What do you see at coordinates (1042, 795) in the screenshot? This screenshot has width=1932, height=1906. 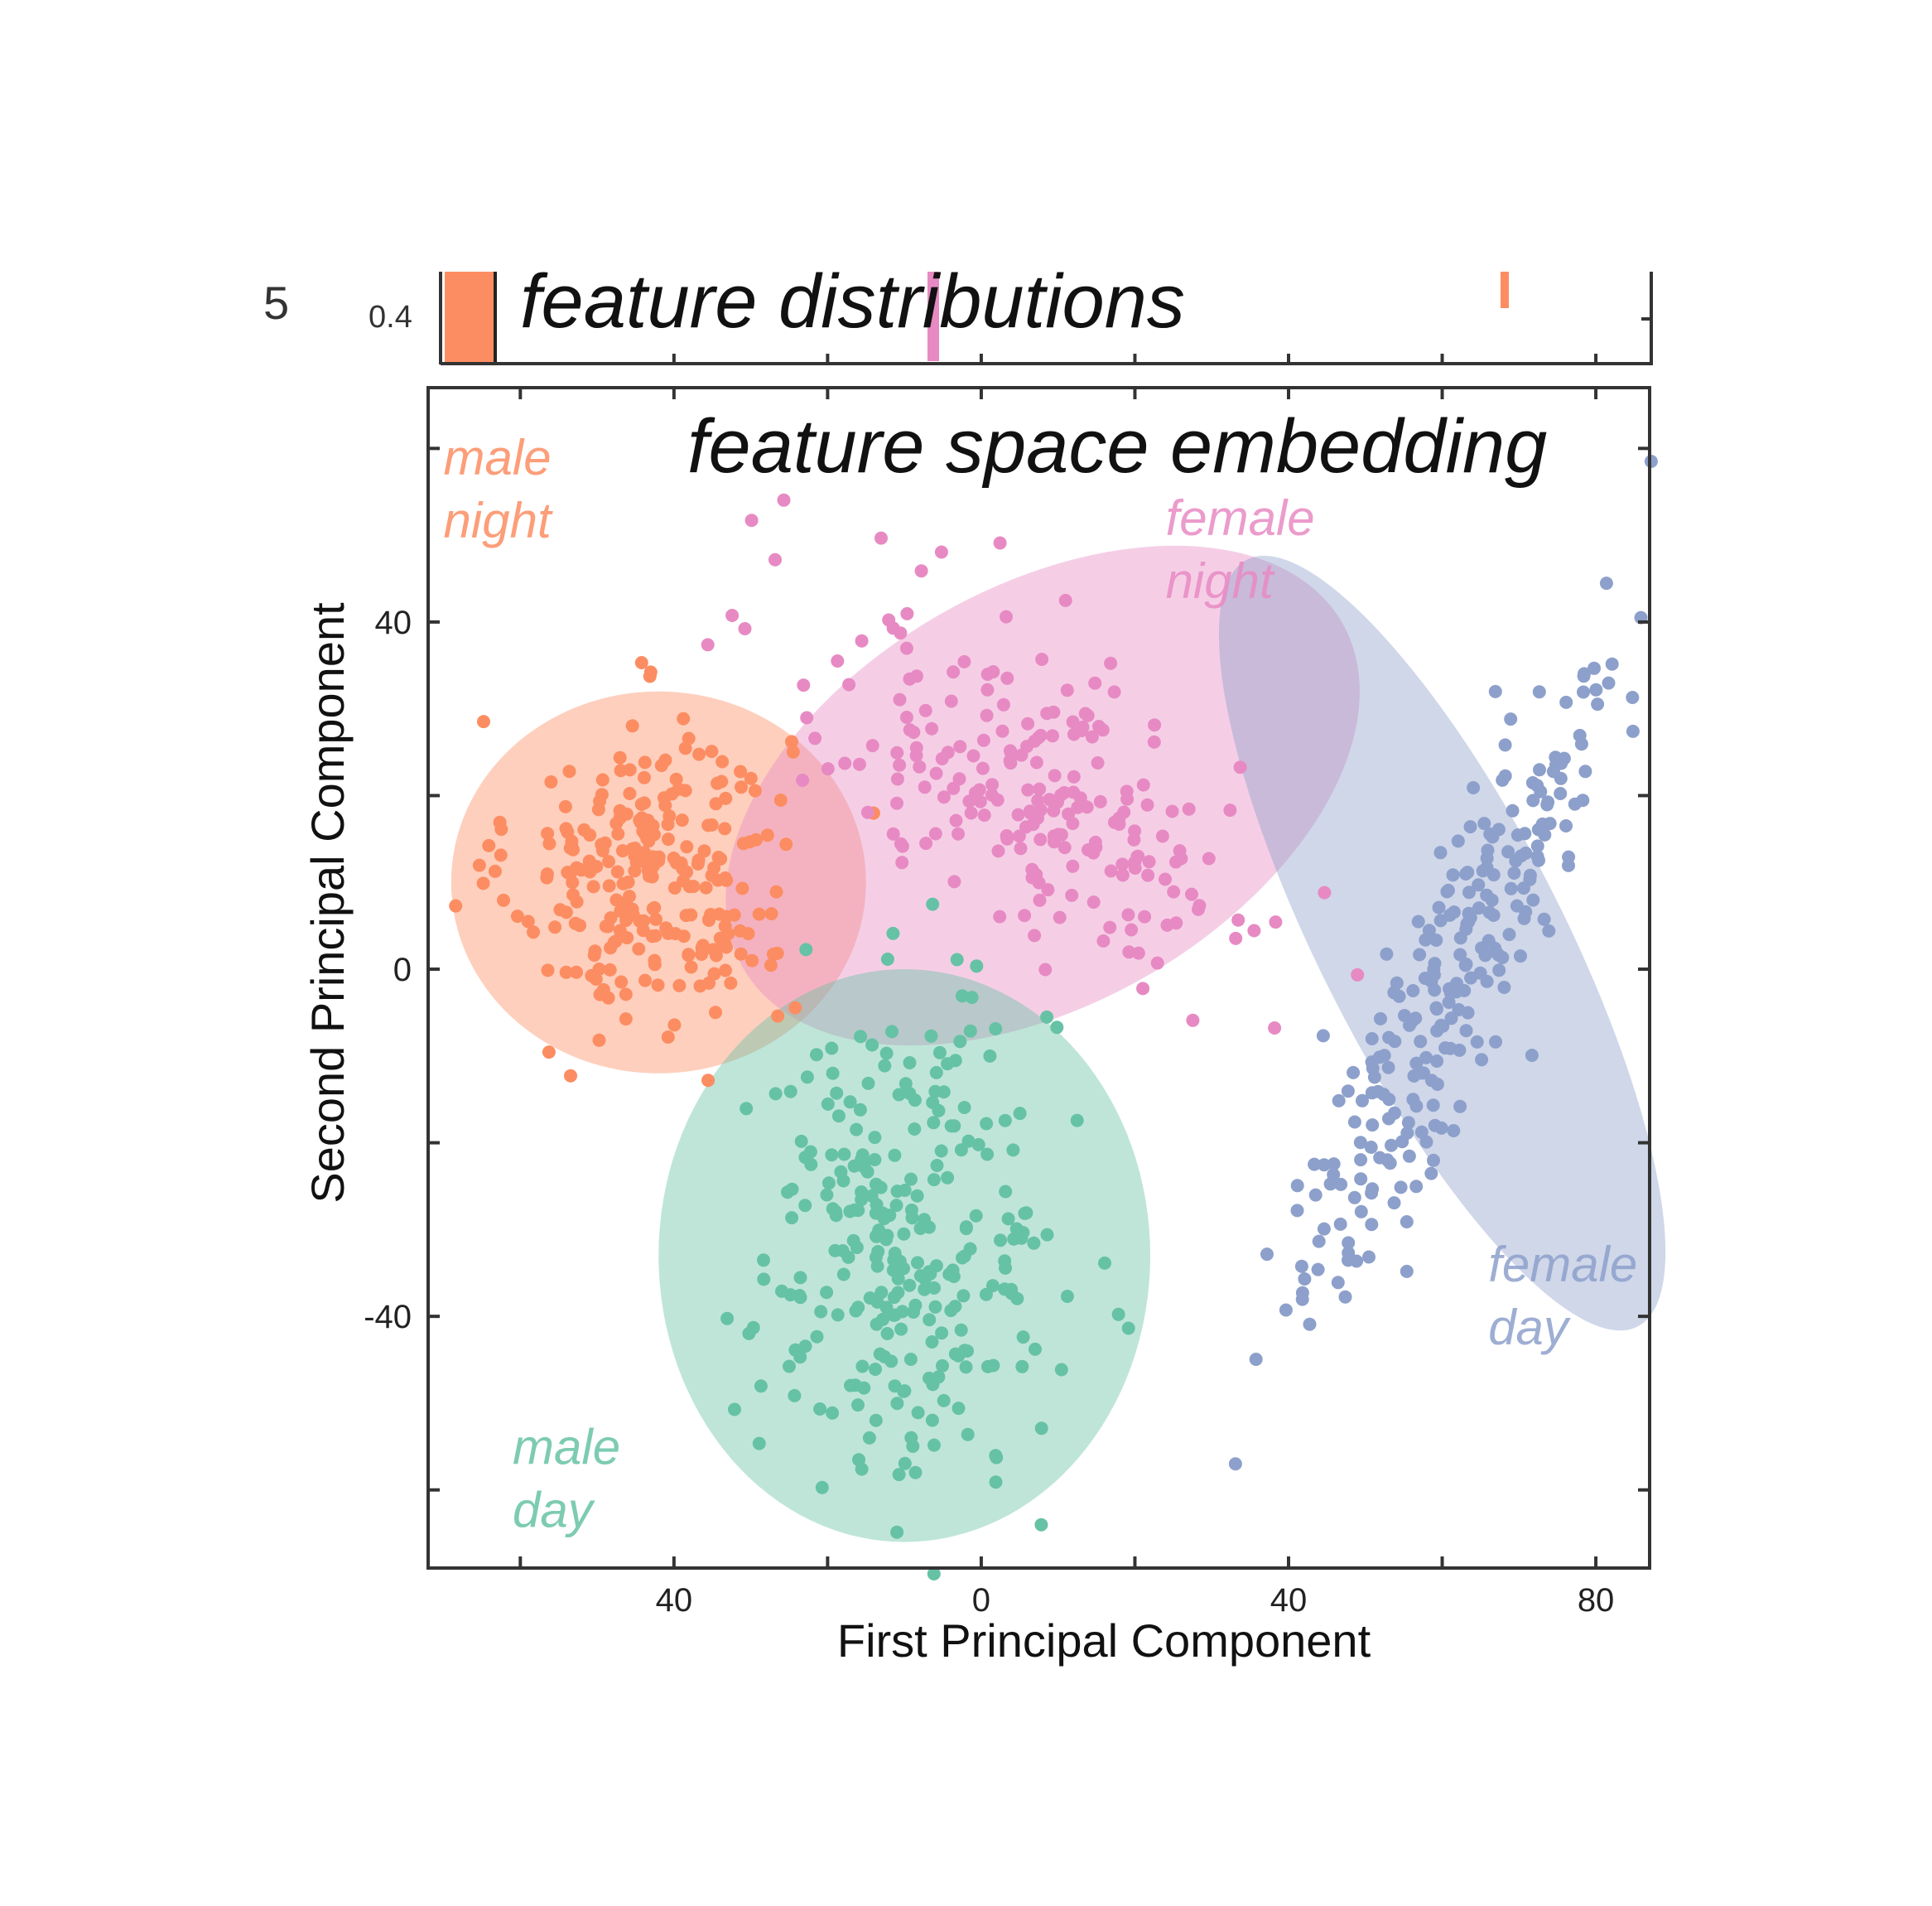 I see `female-night-ellipse` at bounding box center [1042, 795].